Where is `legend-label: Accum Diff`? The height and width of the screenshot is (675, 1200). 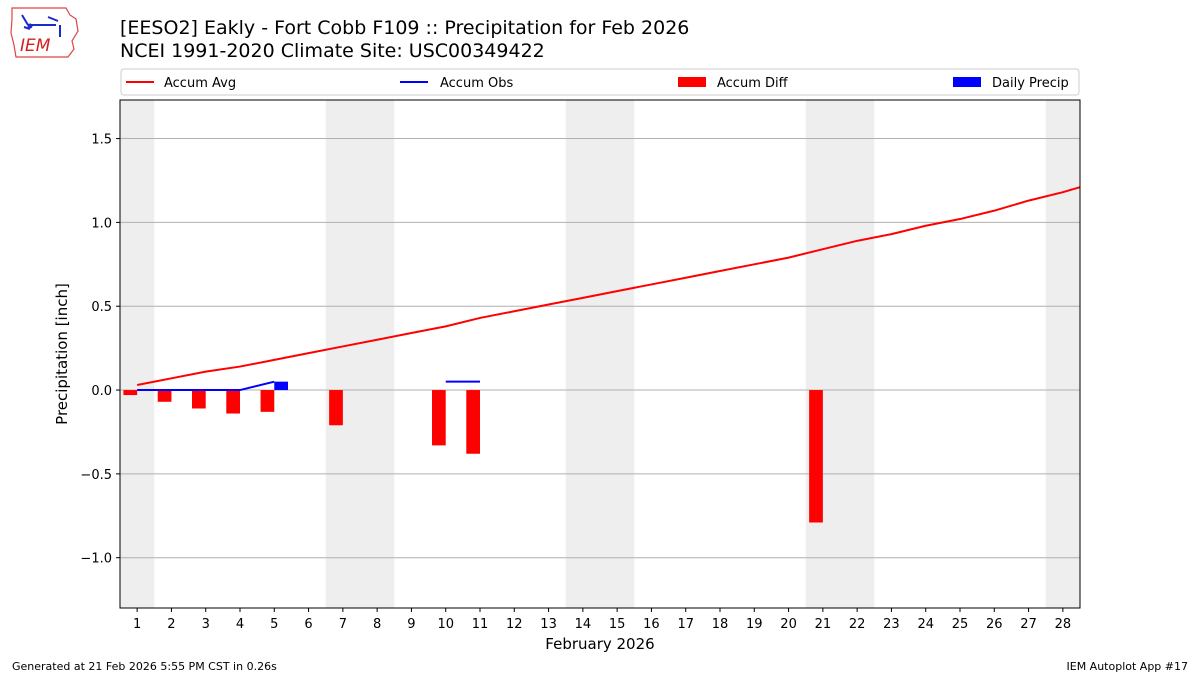 legend-label: Accum Diff is located at coordinates (753, 83).